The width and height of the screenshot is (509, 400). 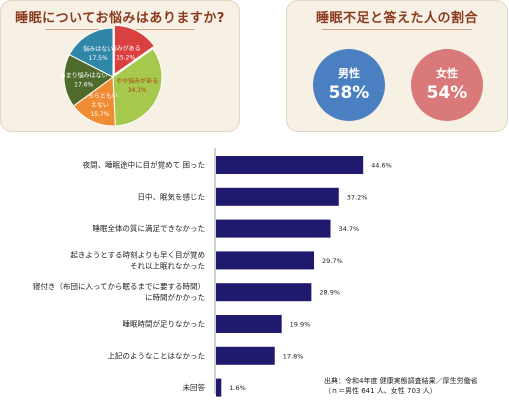 I want to click on male-circle, so click(x=349, y=85).